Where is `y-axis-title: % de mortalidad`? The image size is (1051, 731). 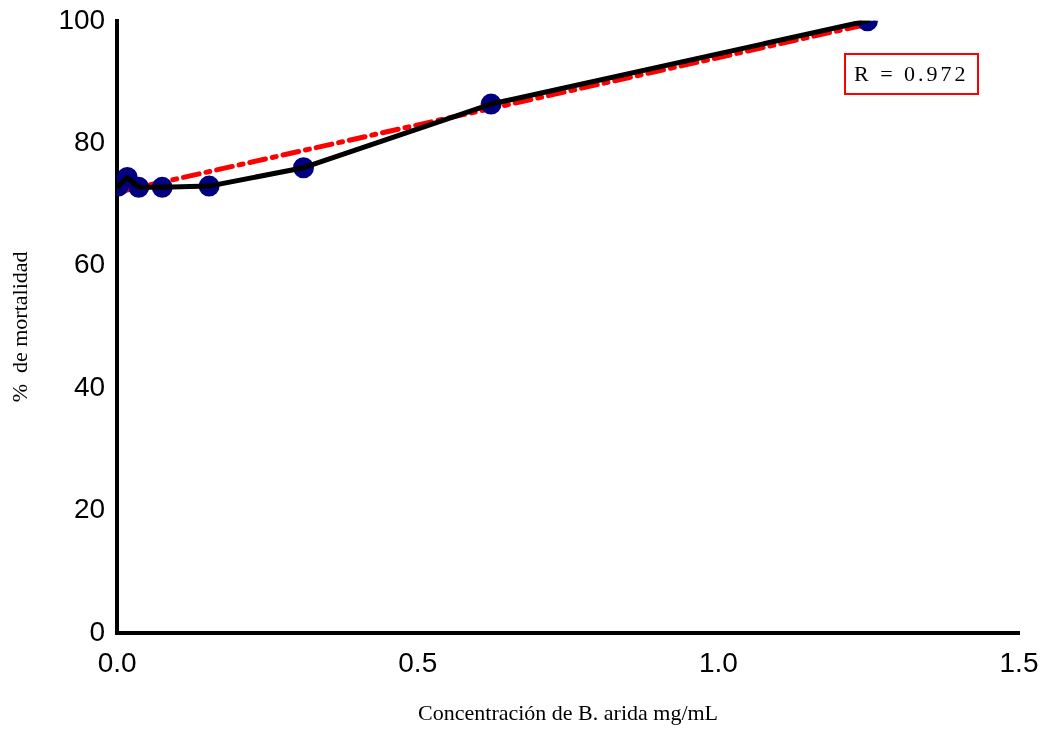 y-axis-title: % de mortalidad is located at coordinates (19, 327).